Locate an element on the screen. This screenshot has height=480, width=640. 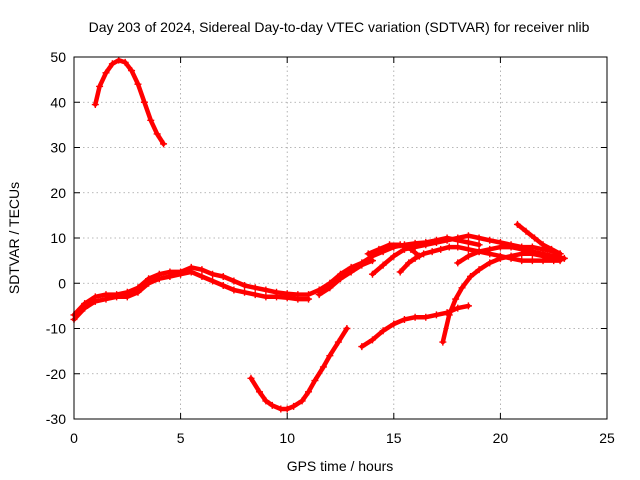
x-tick-label: 5 is located at coordinates (181, 438).